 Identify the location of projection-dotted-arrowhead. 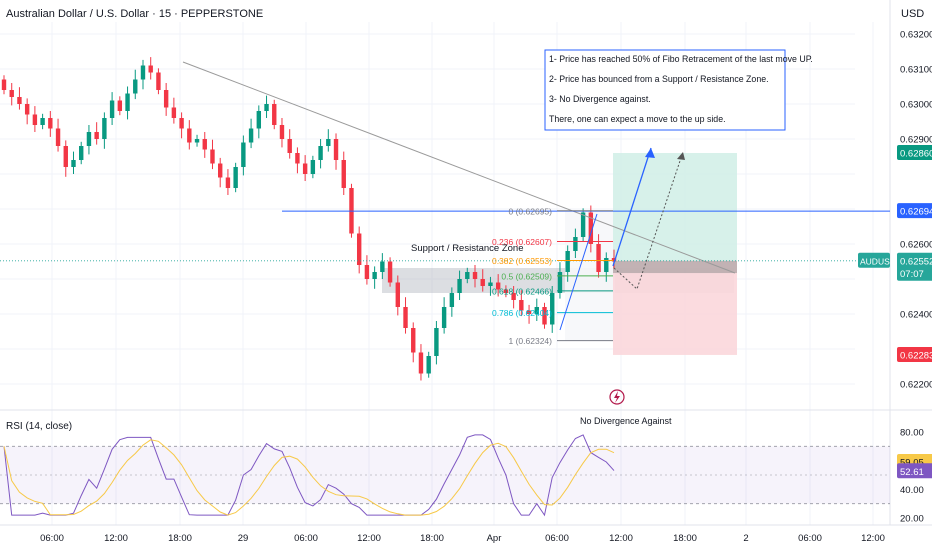
(681, 156).